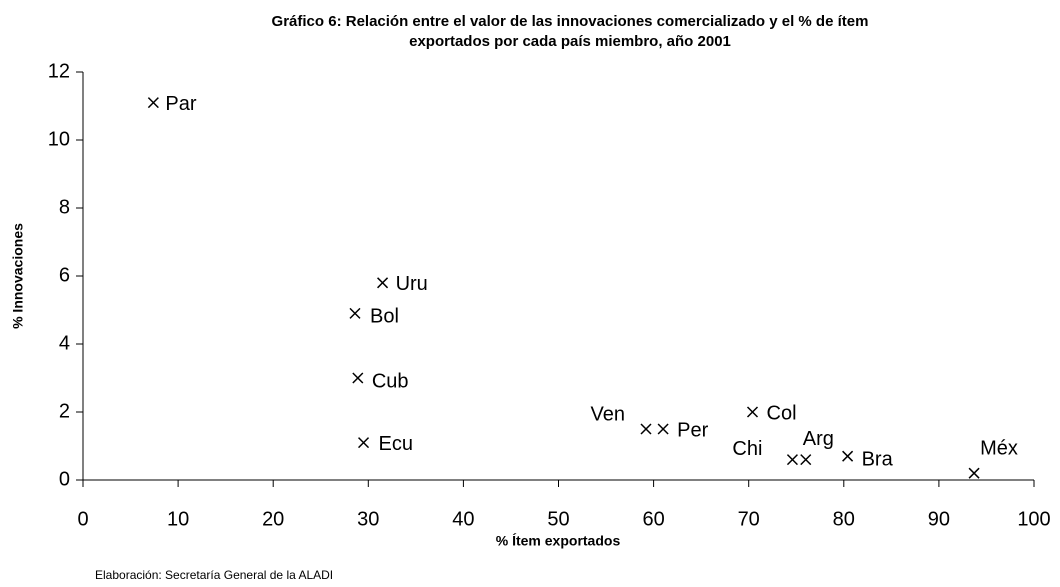 This screenshot has height=587, width=1060. Describe the element at coordinates (384, 317) in the screenshot. I see `point-label: Bol` at that location.